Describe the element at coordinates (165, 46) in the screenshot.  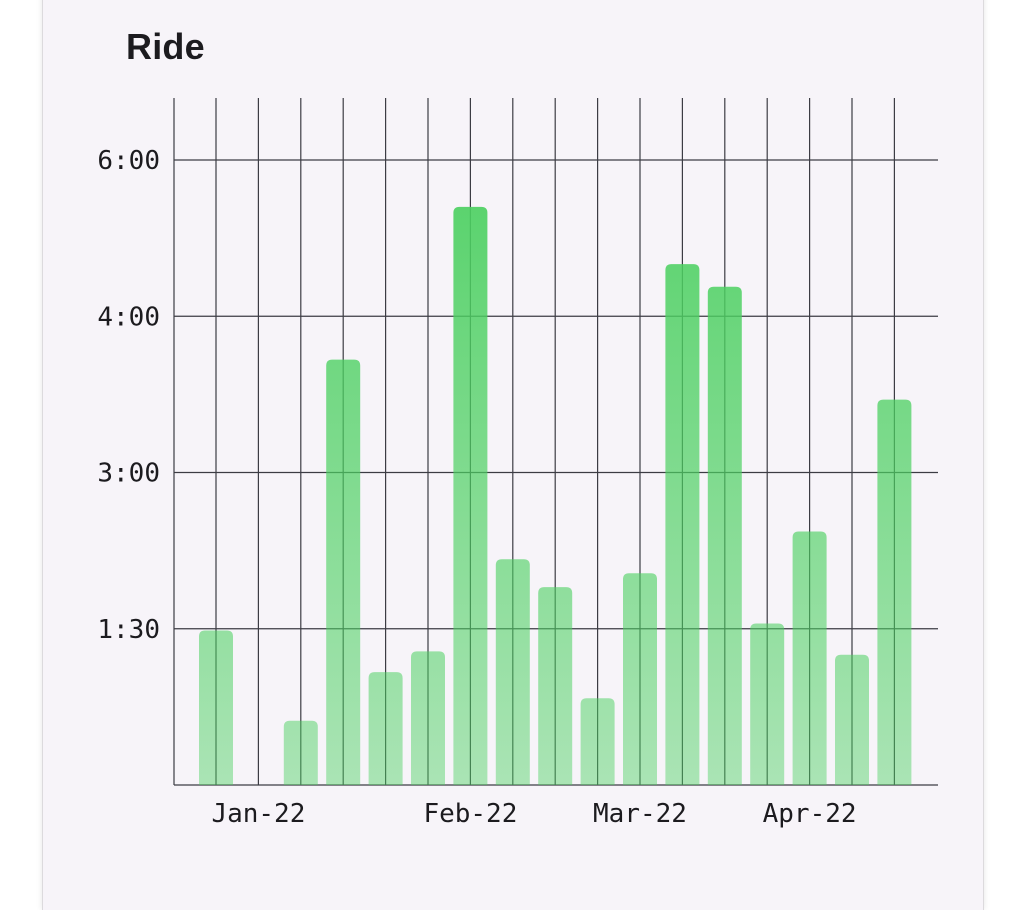
I see `chart-title: Ride` at that location.